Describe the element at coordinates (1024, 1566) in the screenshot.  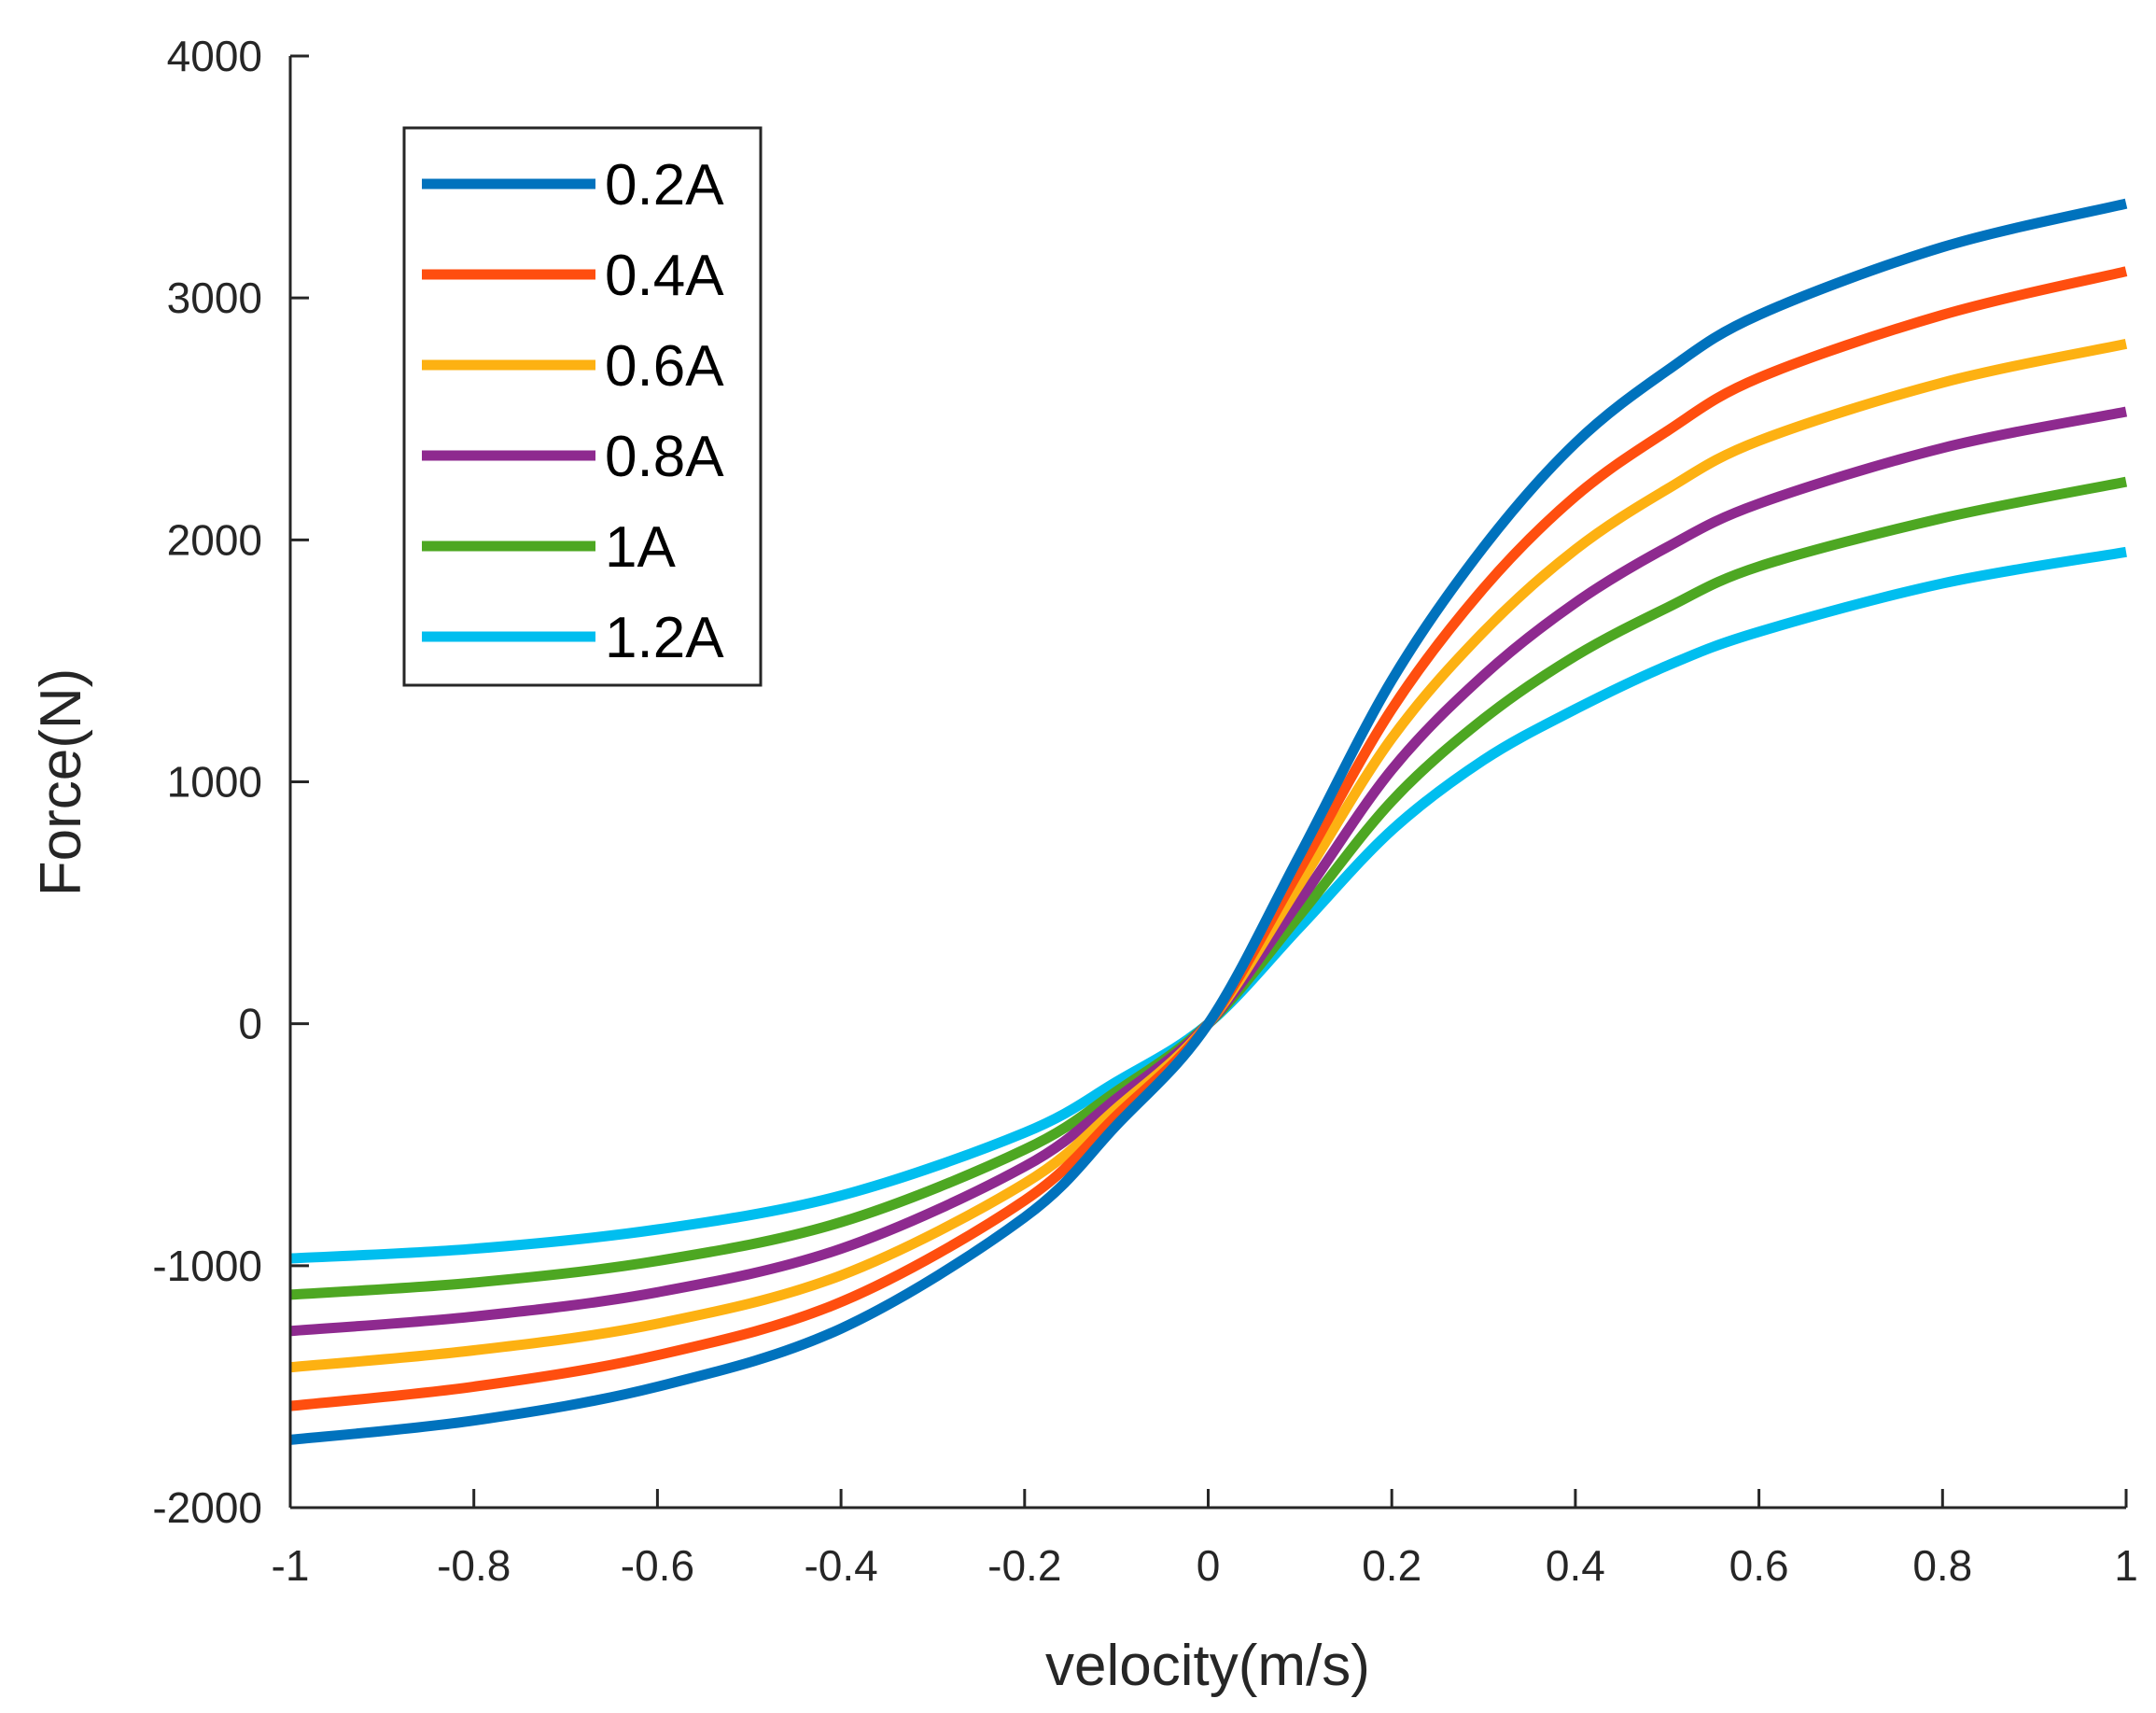
I see `x-tick-label: -0.2` at that location.